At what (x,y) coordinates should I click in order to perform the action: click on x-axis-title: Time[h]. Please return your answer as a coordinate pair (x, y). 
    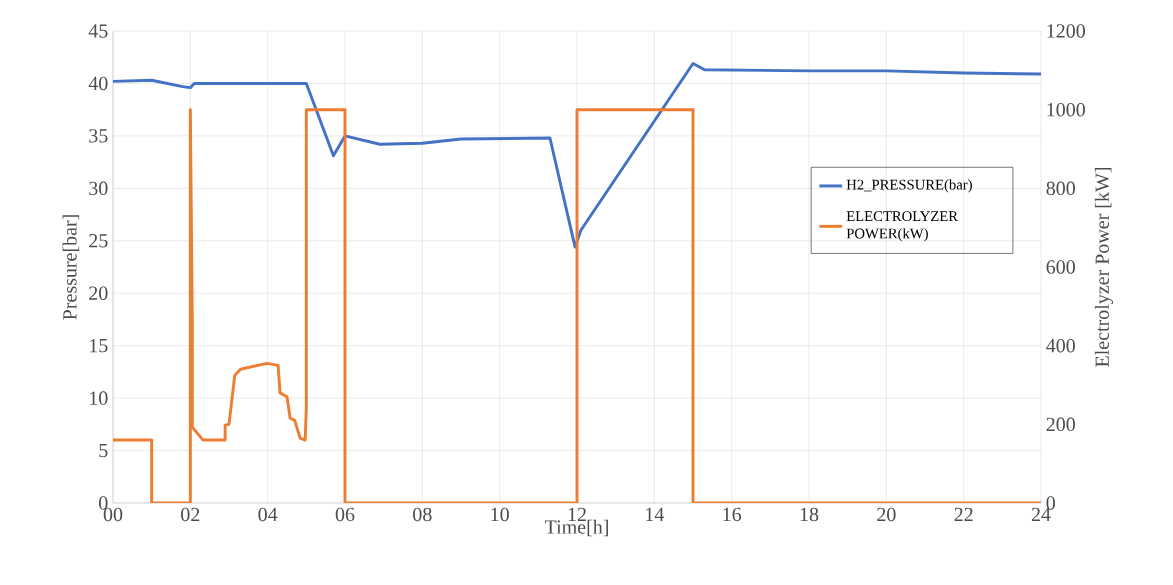
    Looking at the image, I should click on (576, 528).